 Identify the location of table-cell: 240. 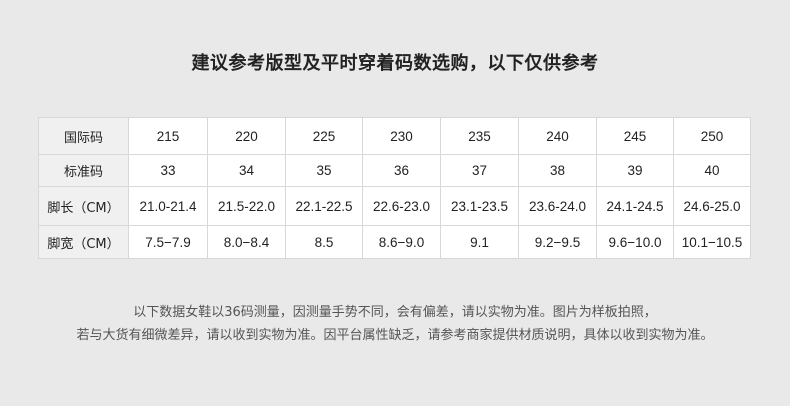
(557, 136).